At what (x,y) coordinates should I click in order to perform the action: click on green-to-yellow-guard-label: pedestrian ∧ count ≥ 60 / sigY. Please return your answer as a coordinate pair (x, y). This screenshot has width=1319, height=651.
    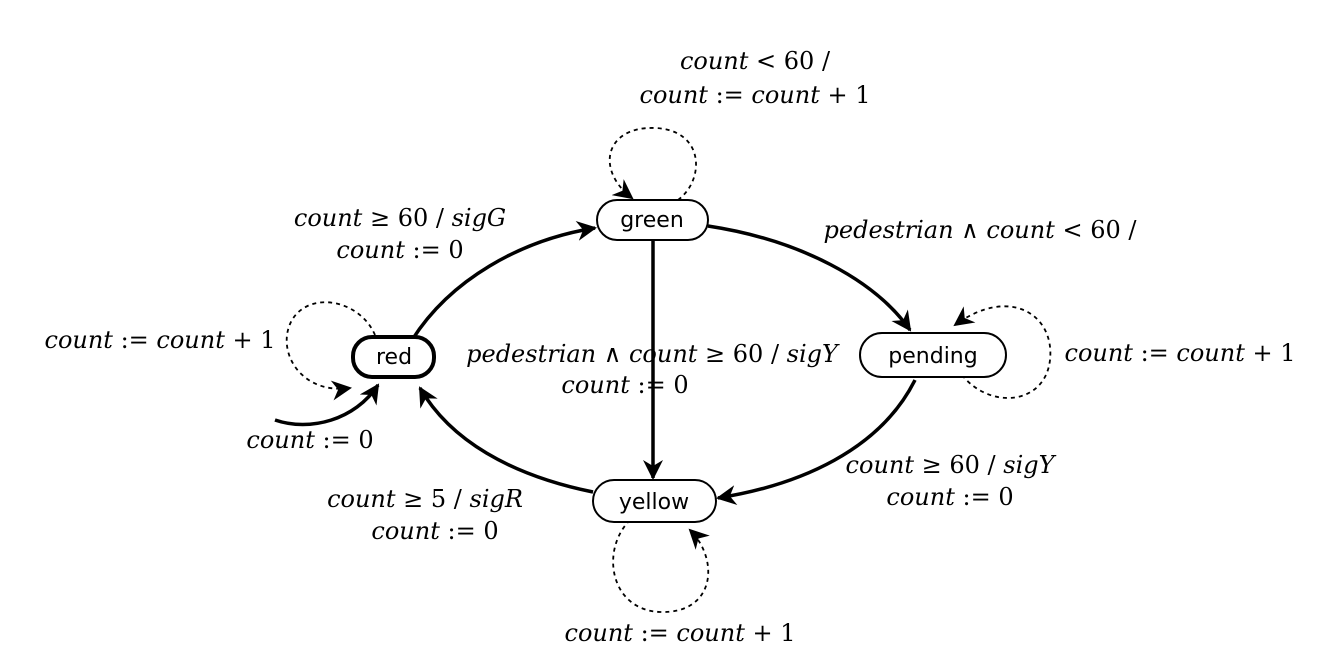
    Looking at the image, I should click on (653, 354).